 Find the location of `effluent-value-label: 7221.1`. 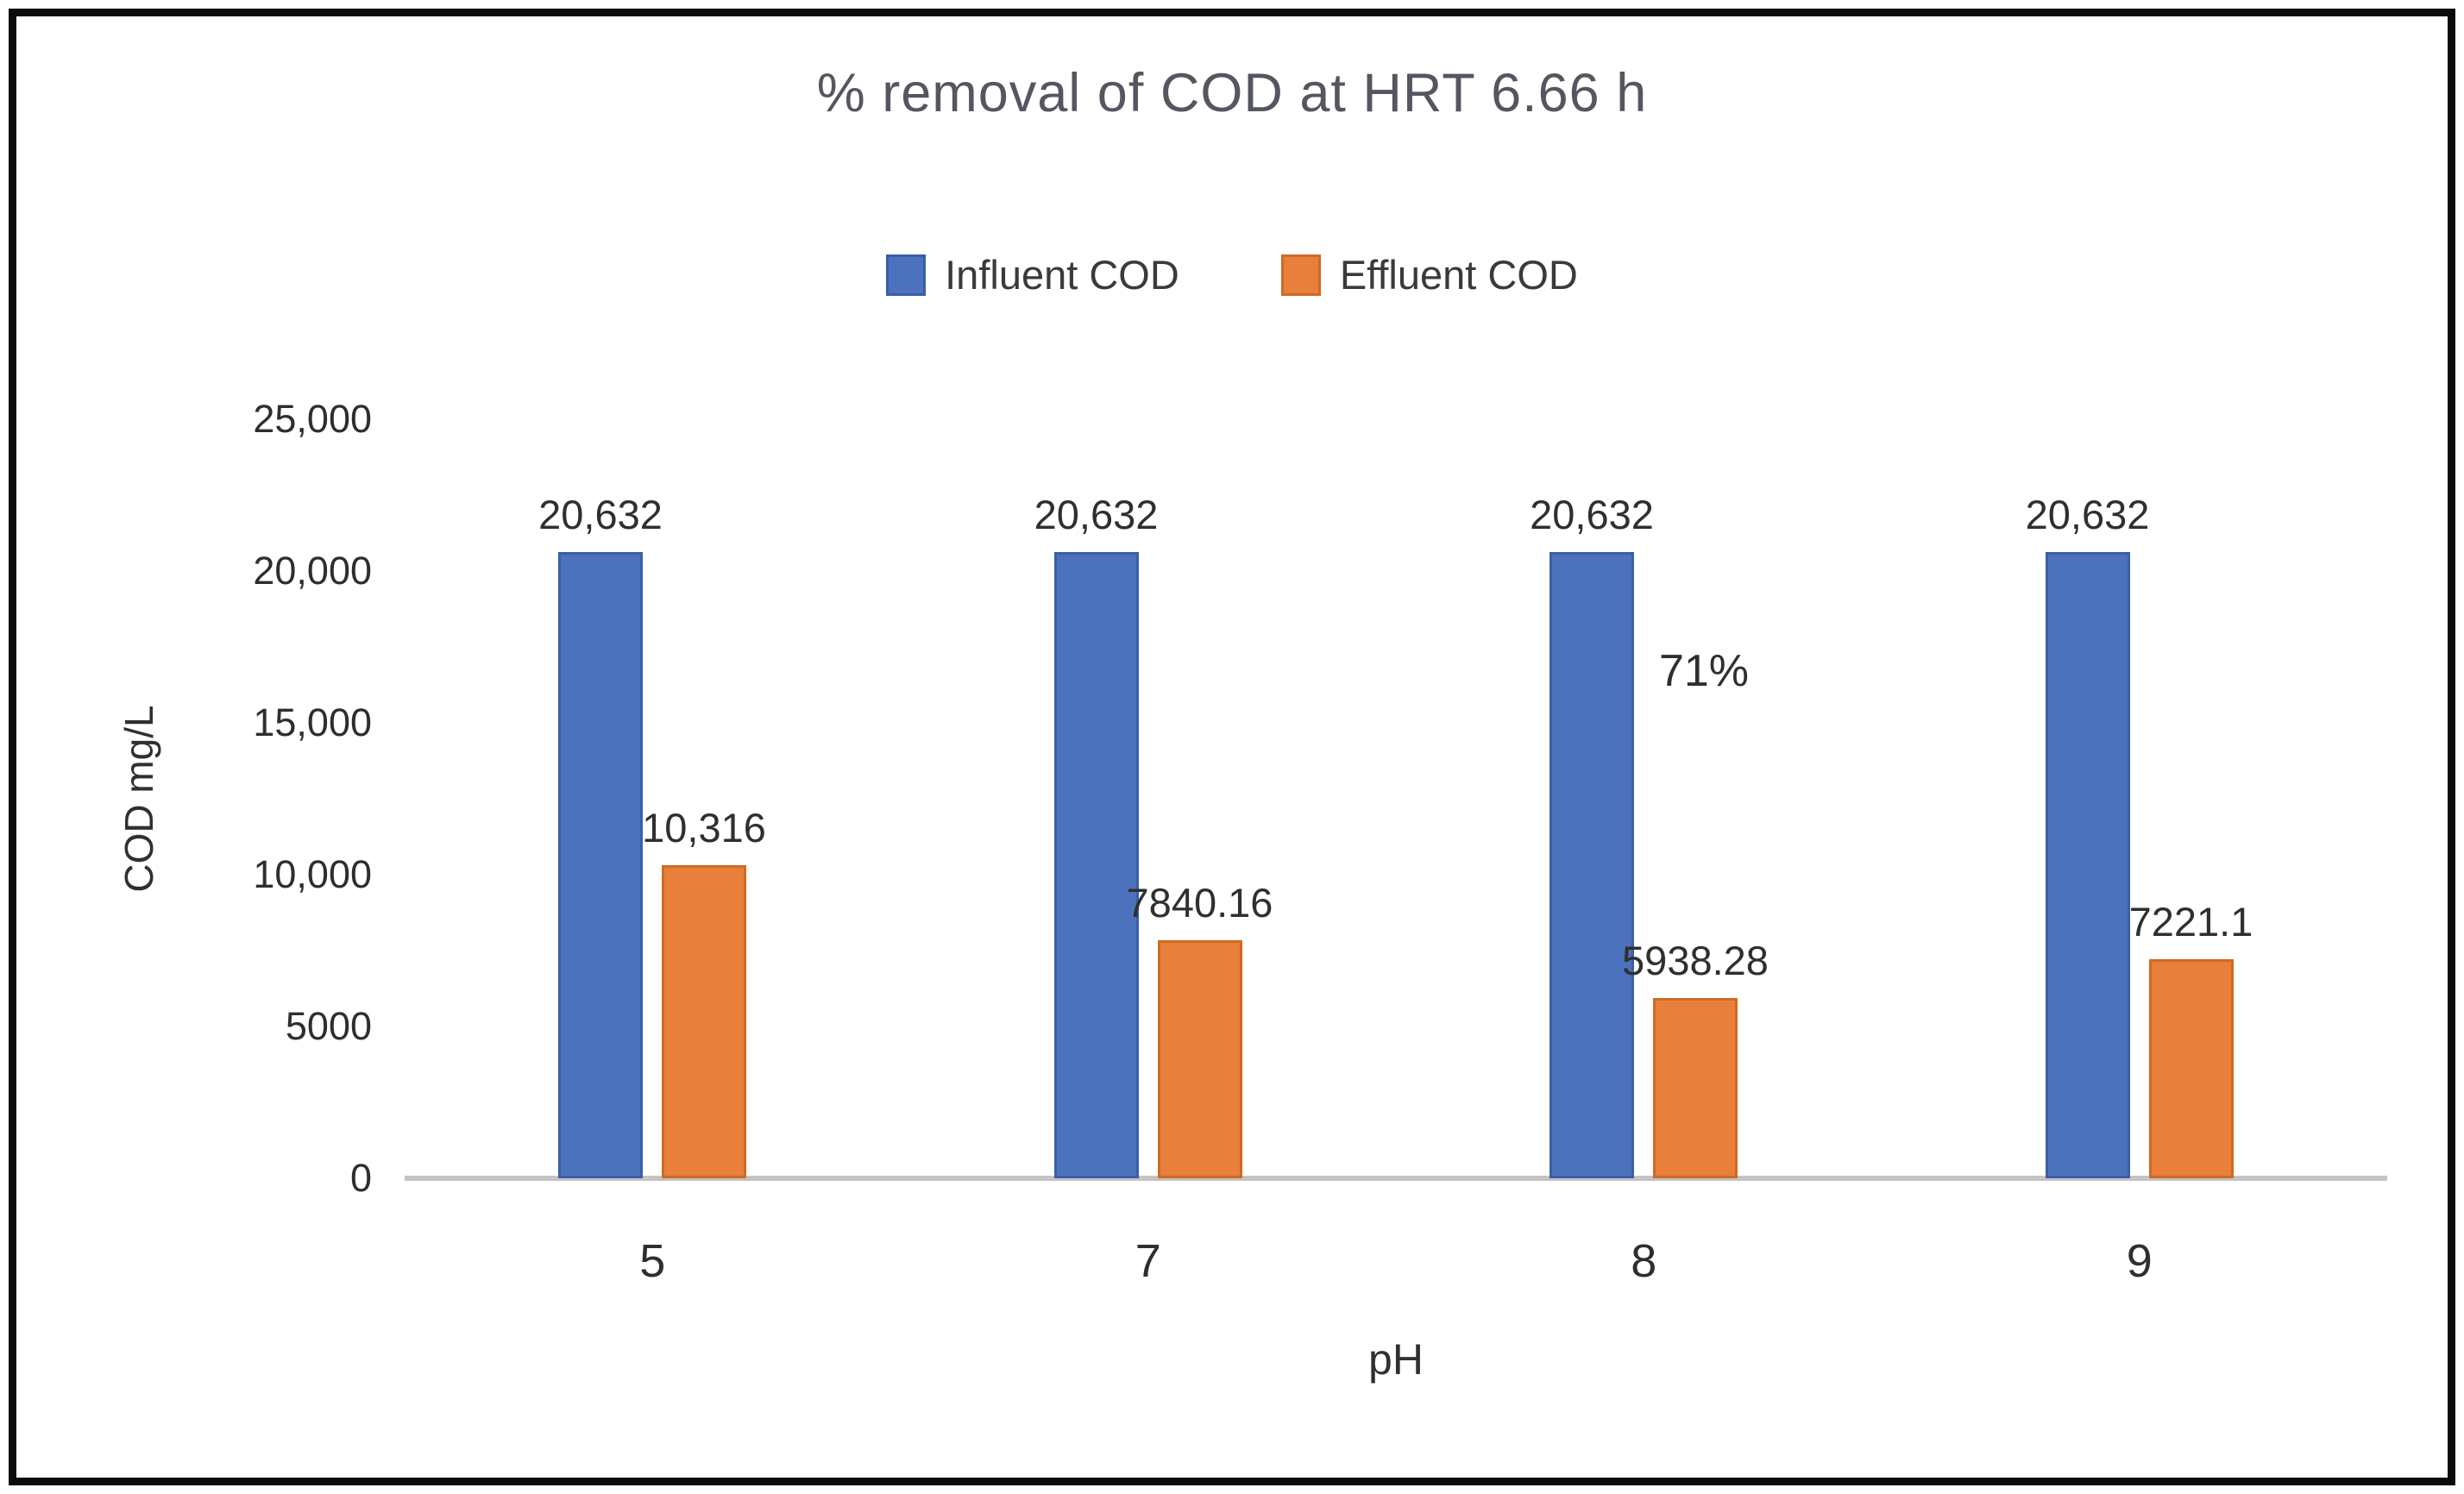

effluent-value-label: 7221.1 is located at coordinates (2190, 921).